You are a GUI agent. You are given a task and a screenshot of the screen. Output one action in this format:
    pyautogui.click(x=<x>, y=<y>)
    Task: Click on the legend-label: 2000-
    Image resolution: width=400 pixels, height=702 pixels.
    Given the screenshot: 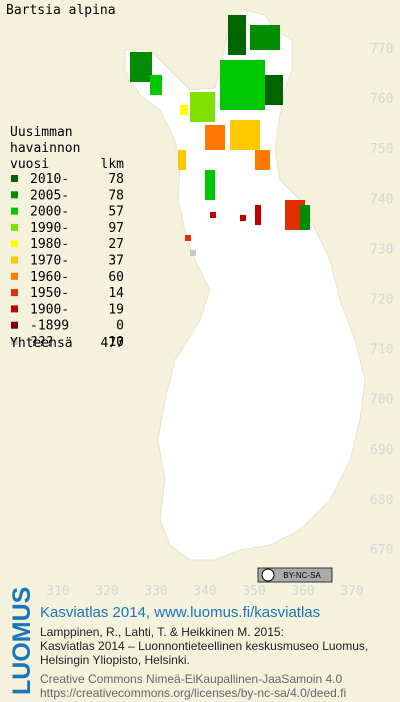 What is the action you would take?
    pyautogui.click(x=49, y=212)
    